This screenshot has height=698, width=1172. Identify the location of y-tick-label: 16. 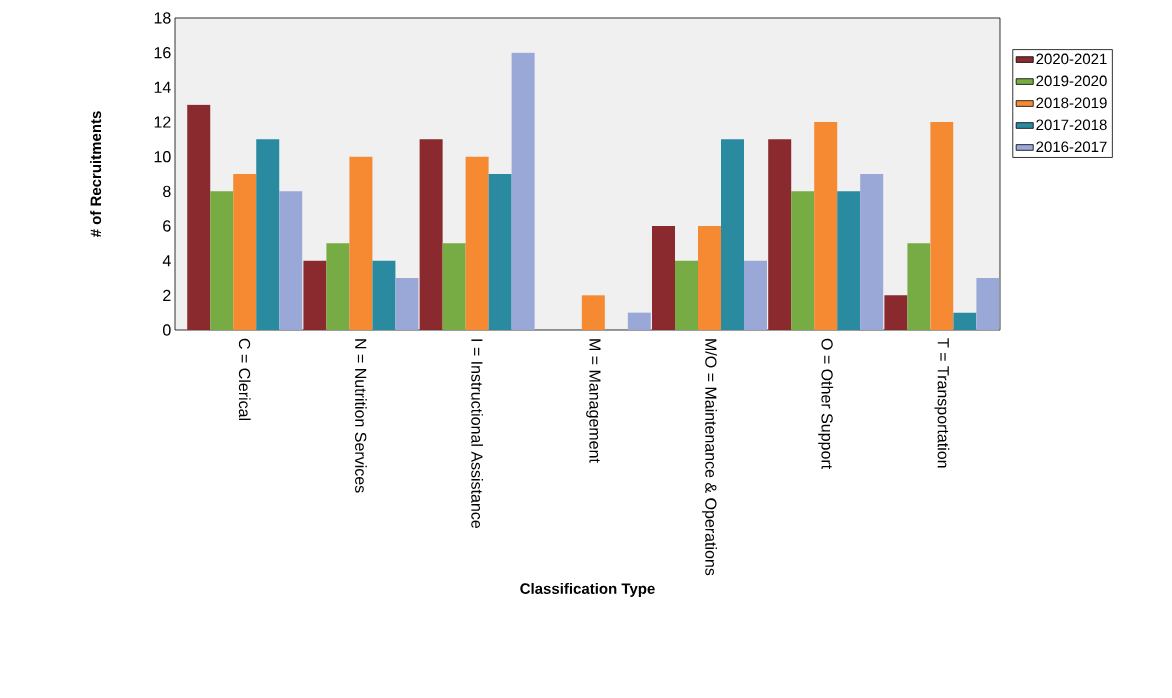
(162, 53).